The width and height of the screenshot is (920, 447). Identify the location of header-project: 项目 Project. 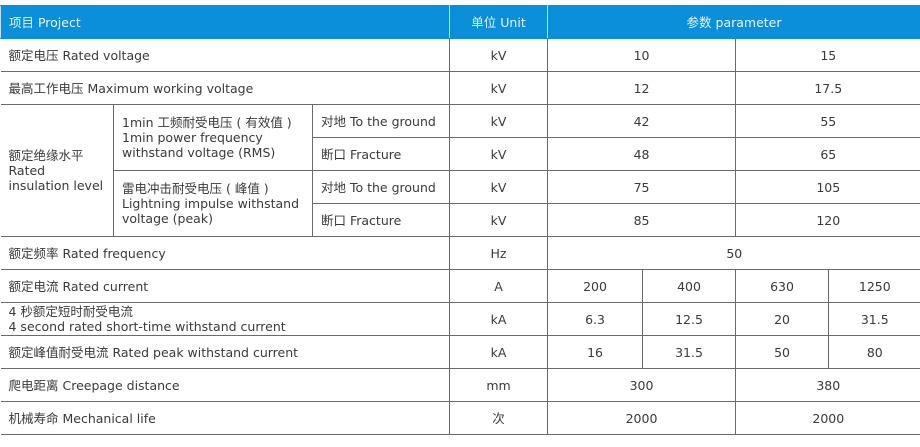
(225, 22).